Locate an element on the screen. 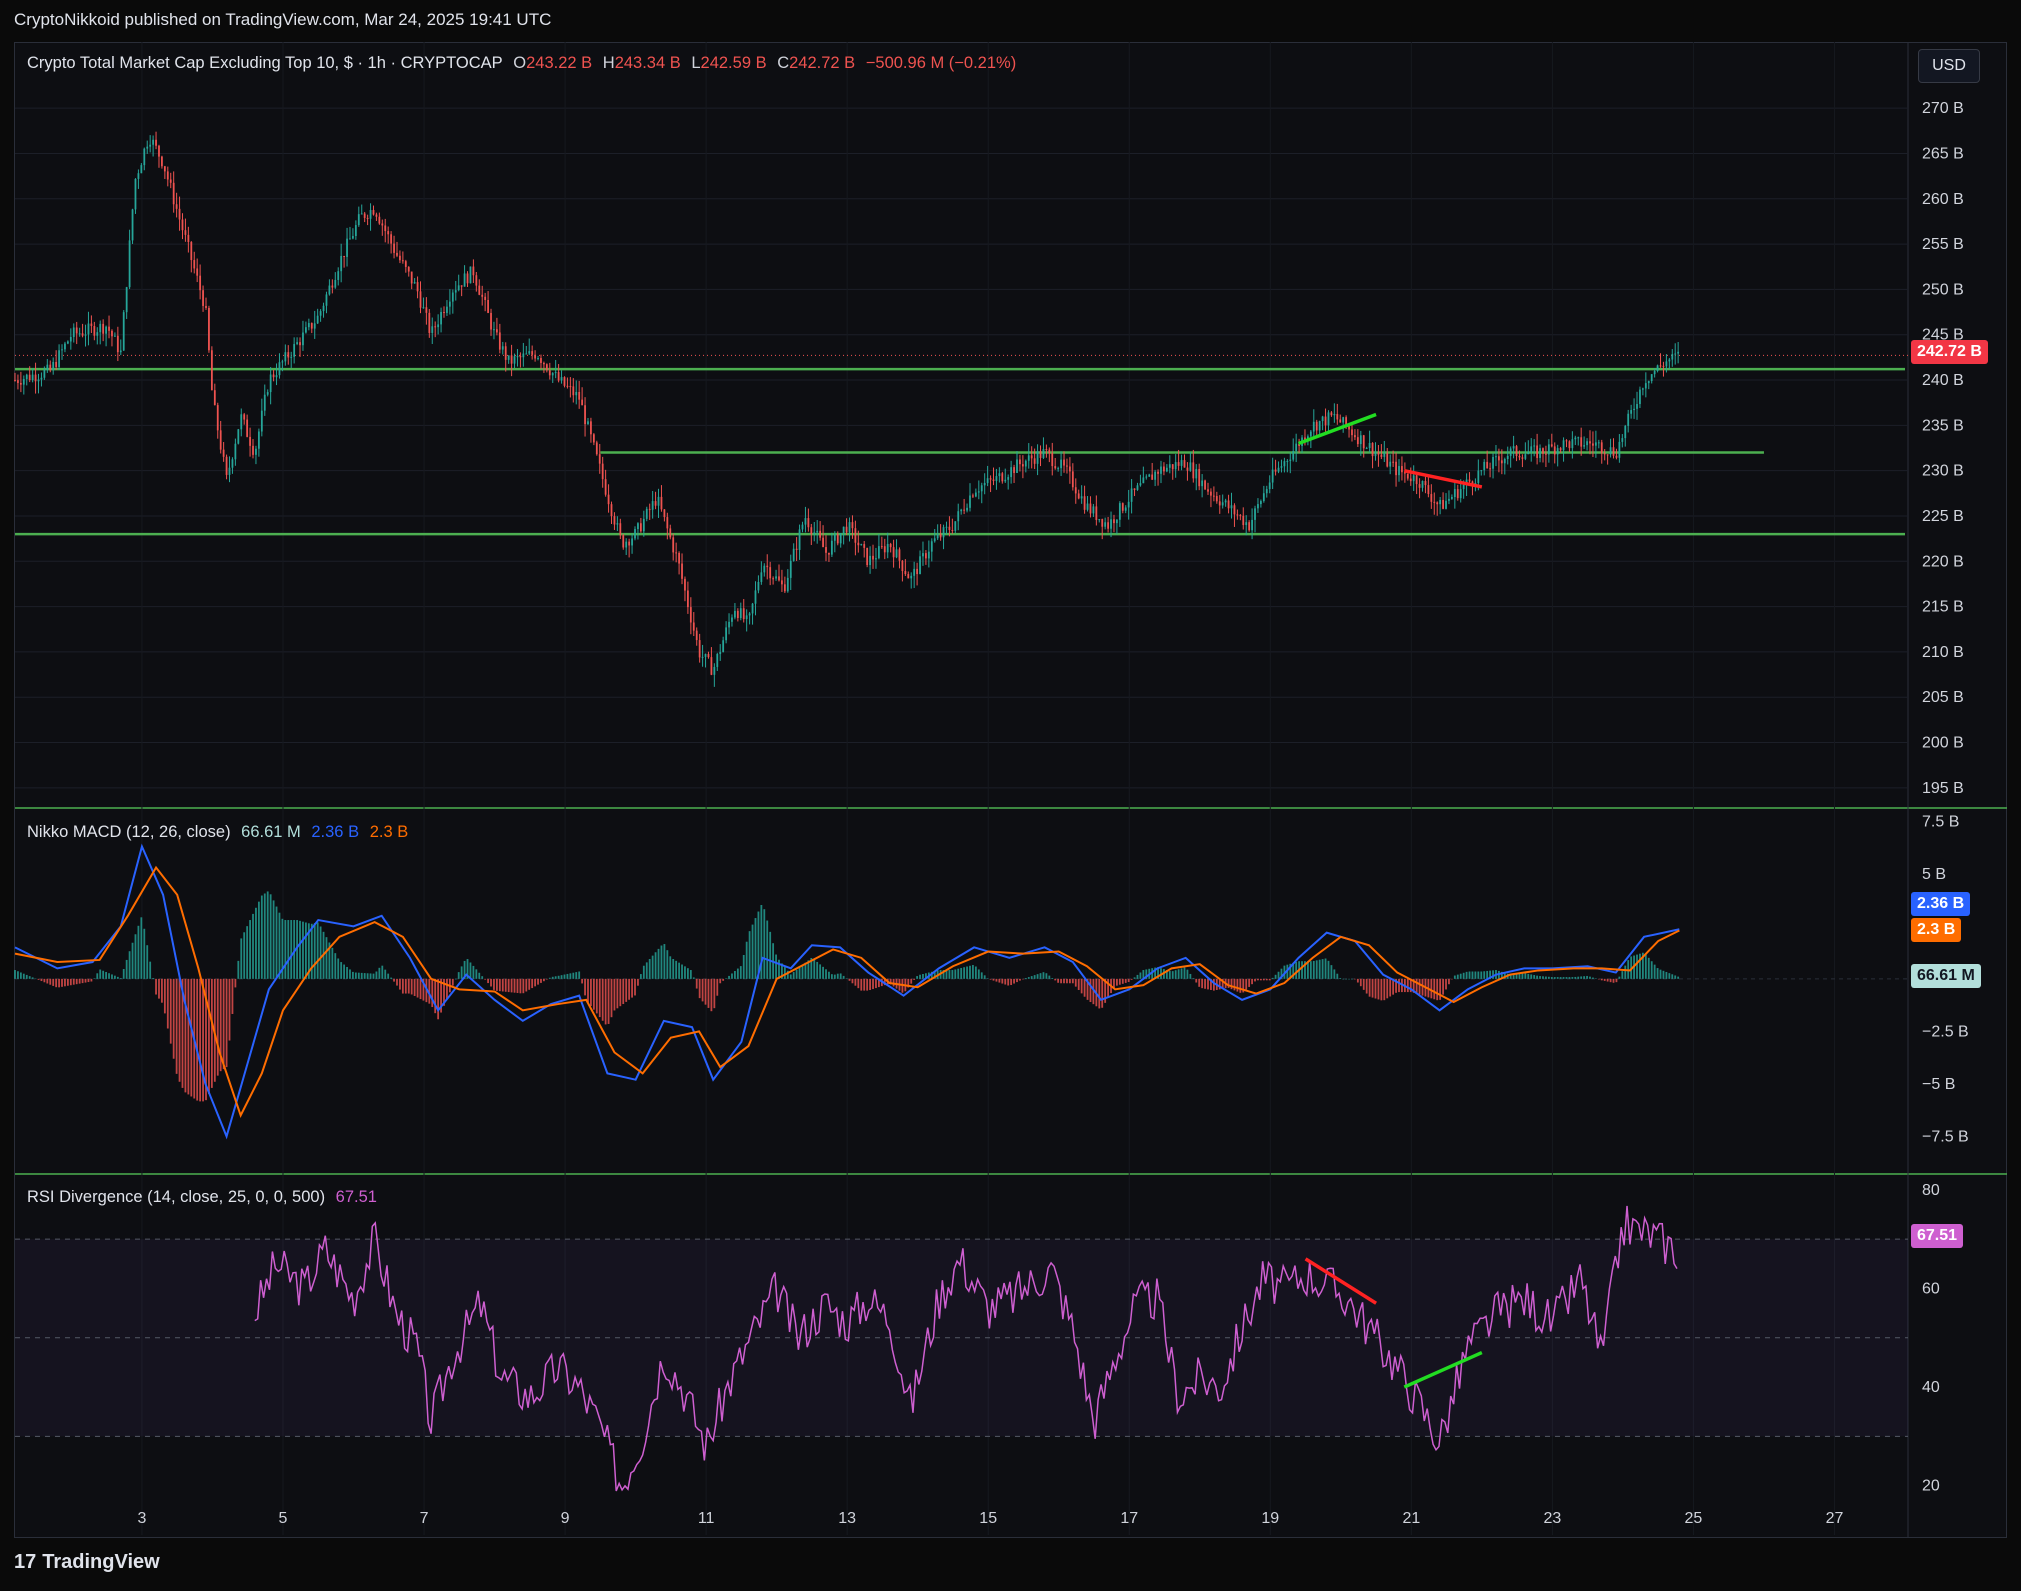 The width and height of the screenshot is (2021, 1591). price-tick-label: 250 B is located at coordinates (1943, 289).